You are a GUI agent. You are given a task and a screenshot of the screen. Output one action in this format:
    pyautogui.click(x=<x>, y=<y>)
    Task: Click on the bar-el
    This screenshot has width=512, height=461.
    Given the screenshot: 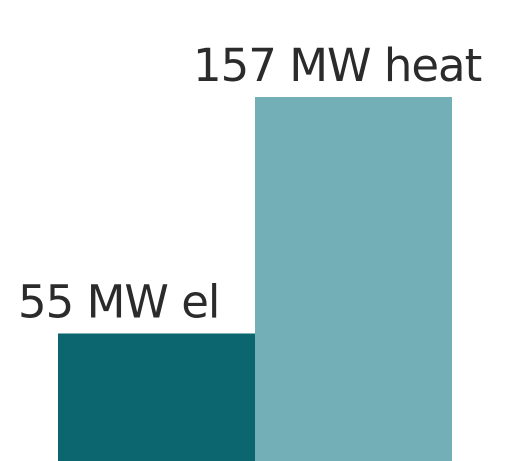 What is the action you would take?
    pyautogui.click(x=156, y=397)
    